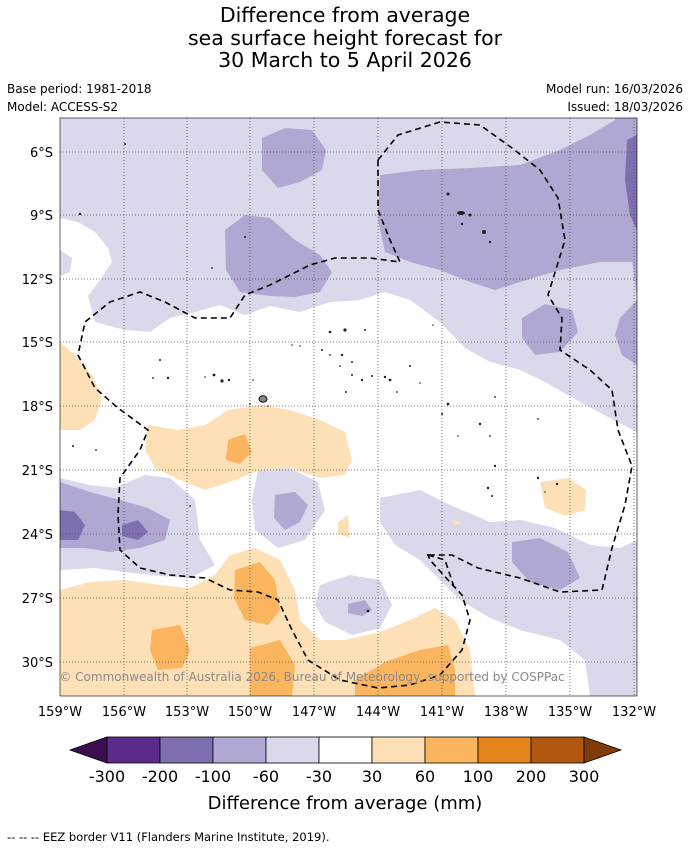 The height and width of the screenshot is (850, 690). I want to click on lon-label: 135°W, so click(570, 712).